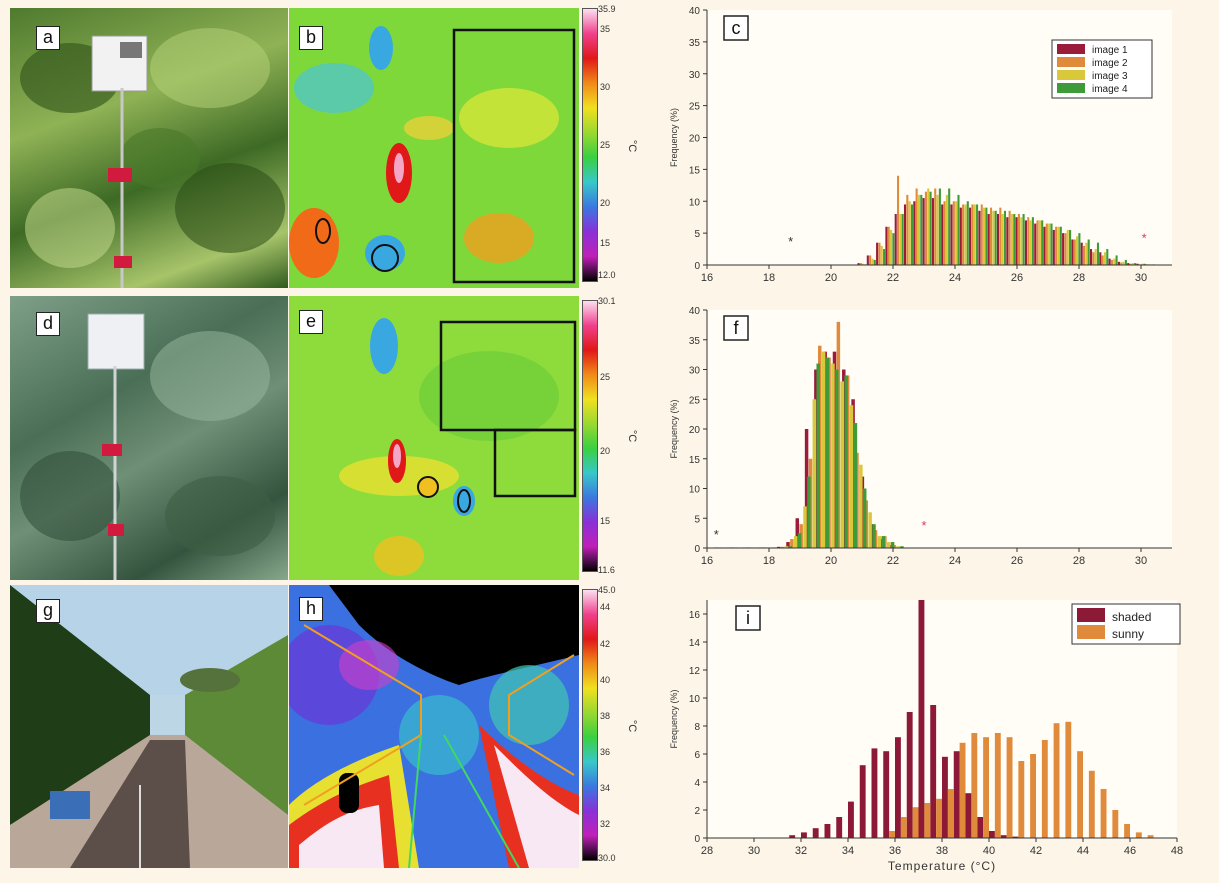  What do you see at coordinates (942, 866) in the screenshot?
I see `x-axis-label: Temperature (°C)` at bounding box center [942, 866].